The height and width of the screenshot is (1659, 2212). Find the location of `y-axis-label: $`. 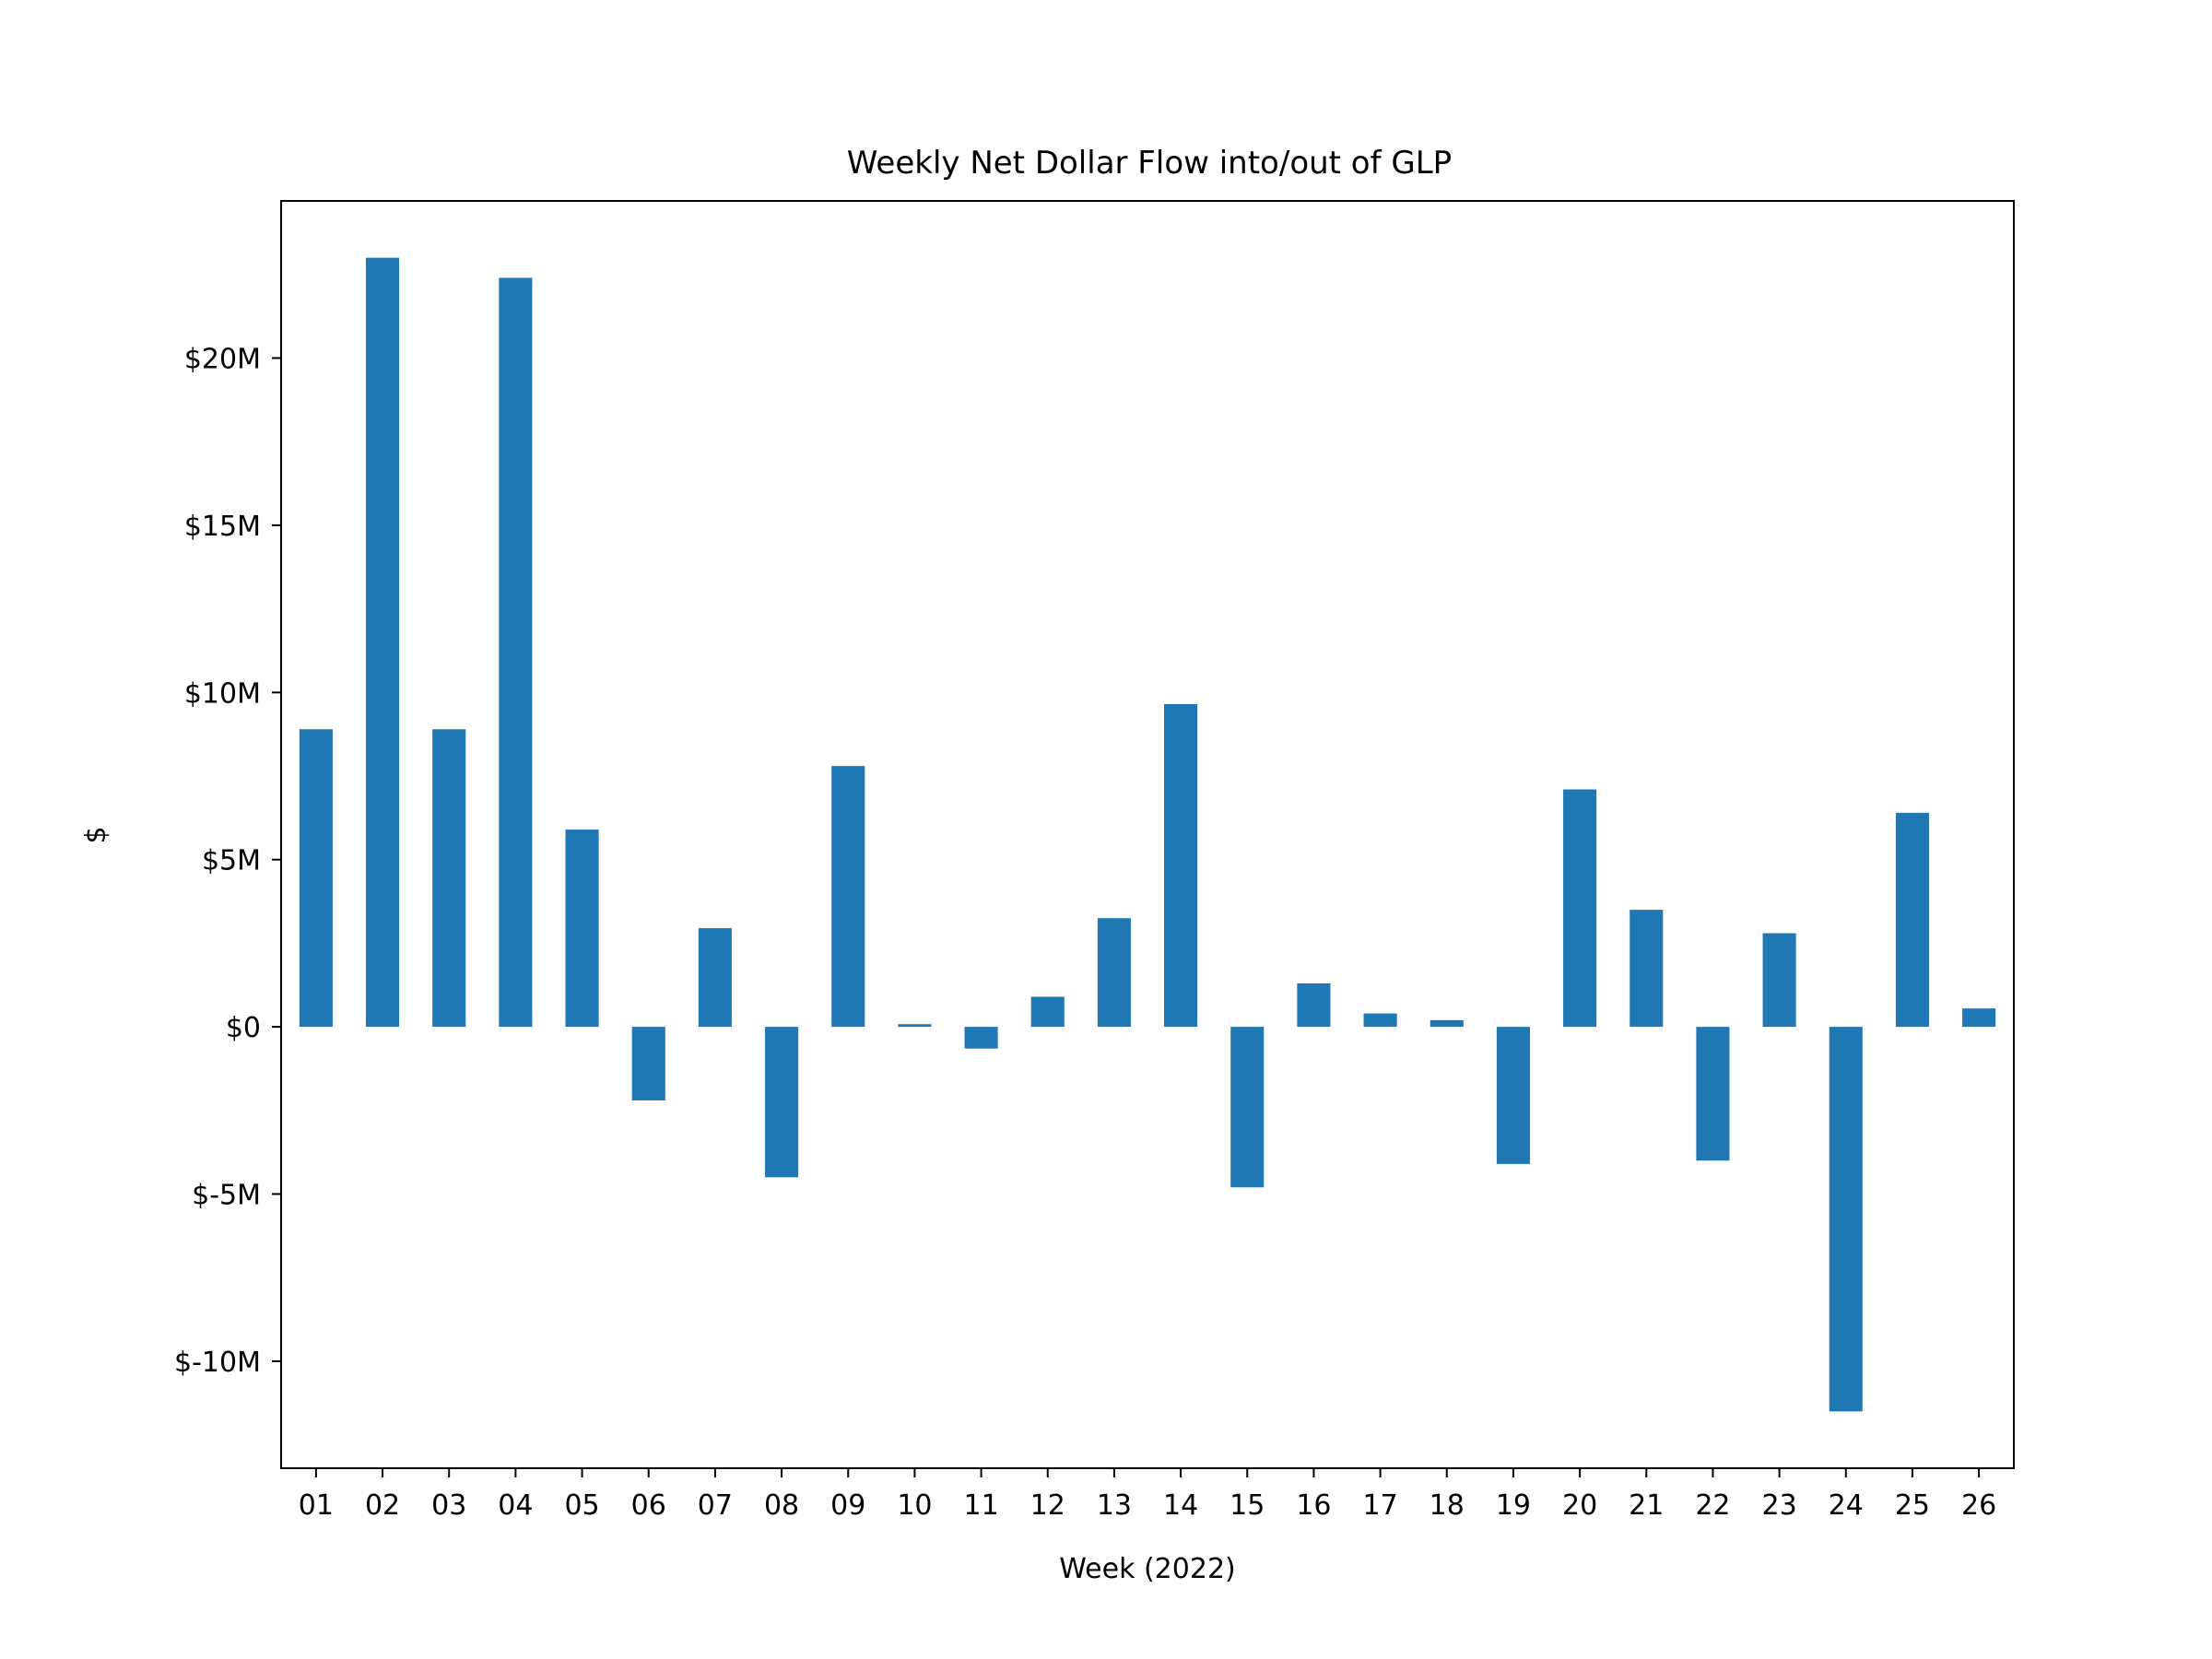

y-axis-label: $ is located at coordinates (96, 834).